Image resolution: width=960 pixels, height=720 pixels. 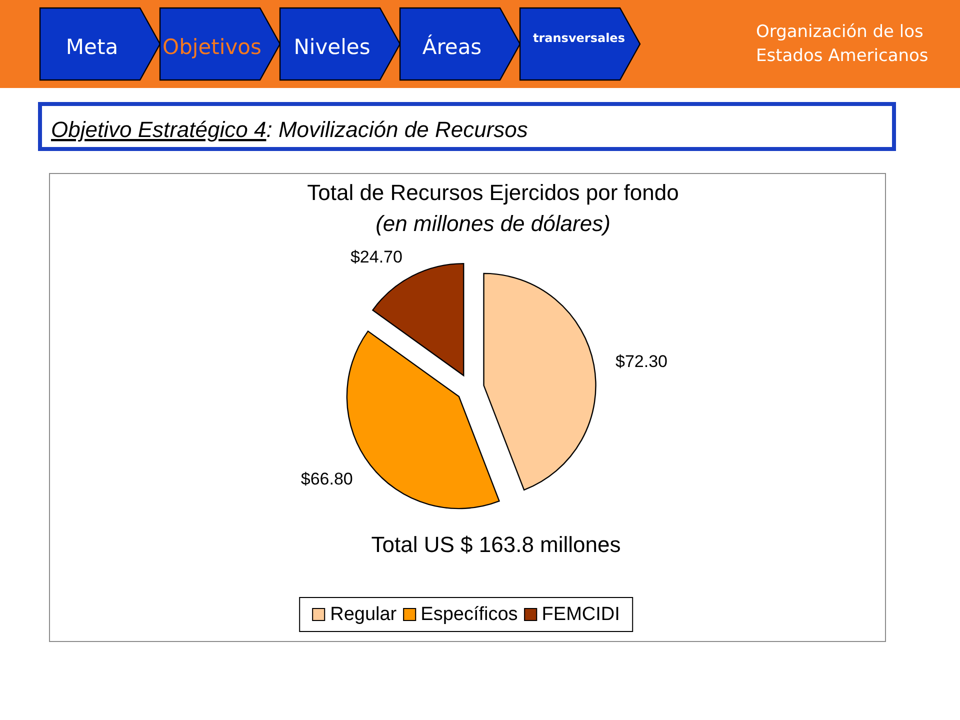 I want to click on legend-label: Específicos, so click(x=469, y=615).